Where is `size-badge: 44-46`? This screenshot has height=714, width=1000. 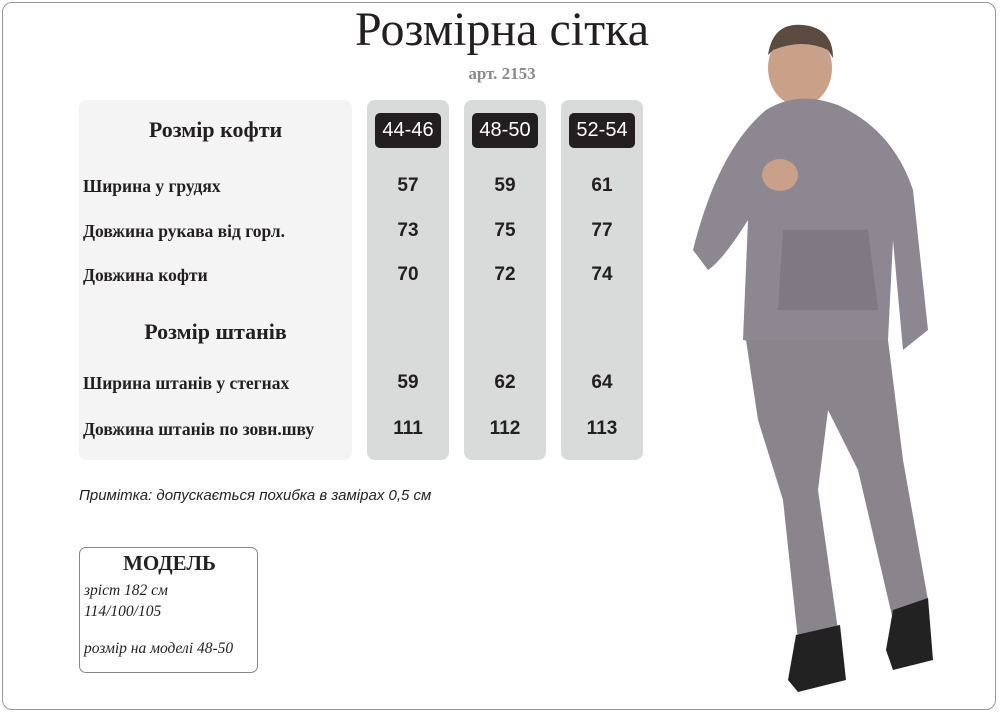 size-badge: 44-46 is located at coordinates (408, 130).